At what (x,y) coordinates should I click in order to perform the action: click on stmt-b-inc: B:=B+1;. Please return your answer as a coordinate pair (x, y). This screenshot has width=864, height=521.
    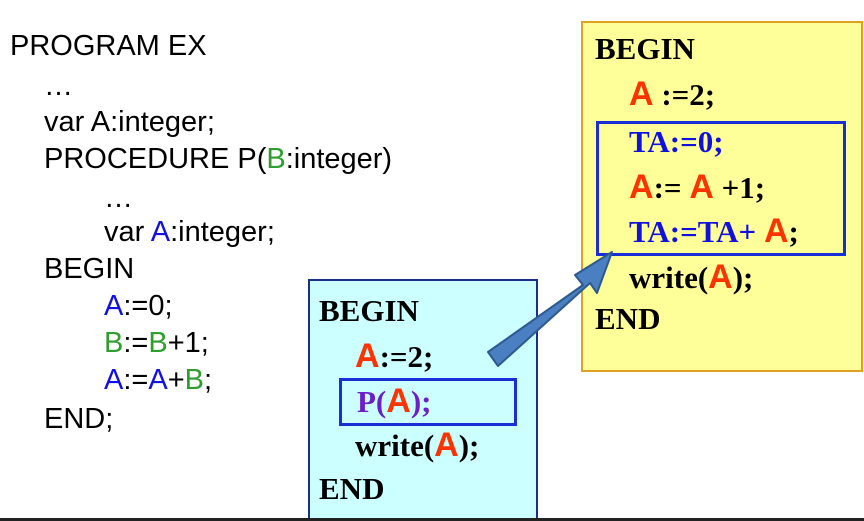
    Looking at the image, I should click on (156, 343).